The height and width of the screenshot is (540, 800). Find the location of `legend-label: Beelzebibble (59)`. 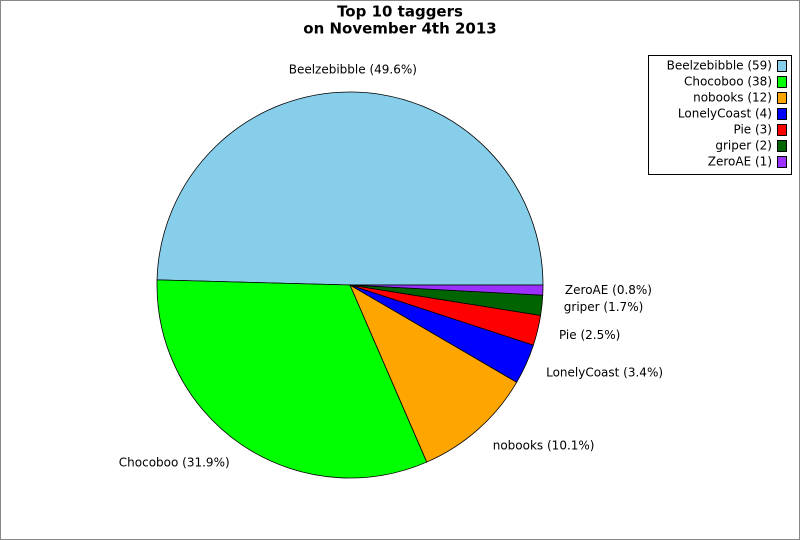

legend-label: Beelzebibble (59) is located at coordinates (719, 66).